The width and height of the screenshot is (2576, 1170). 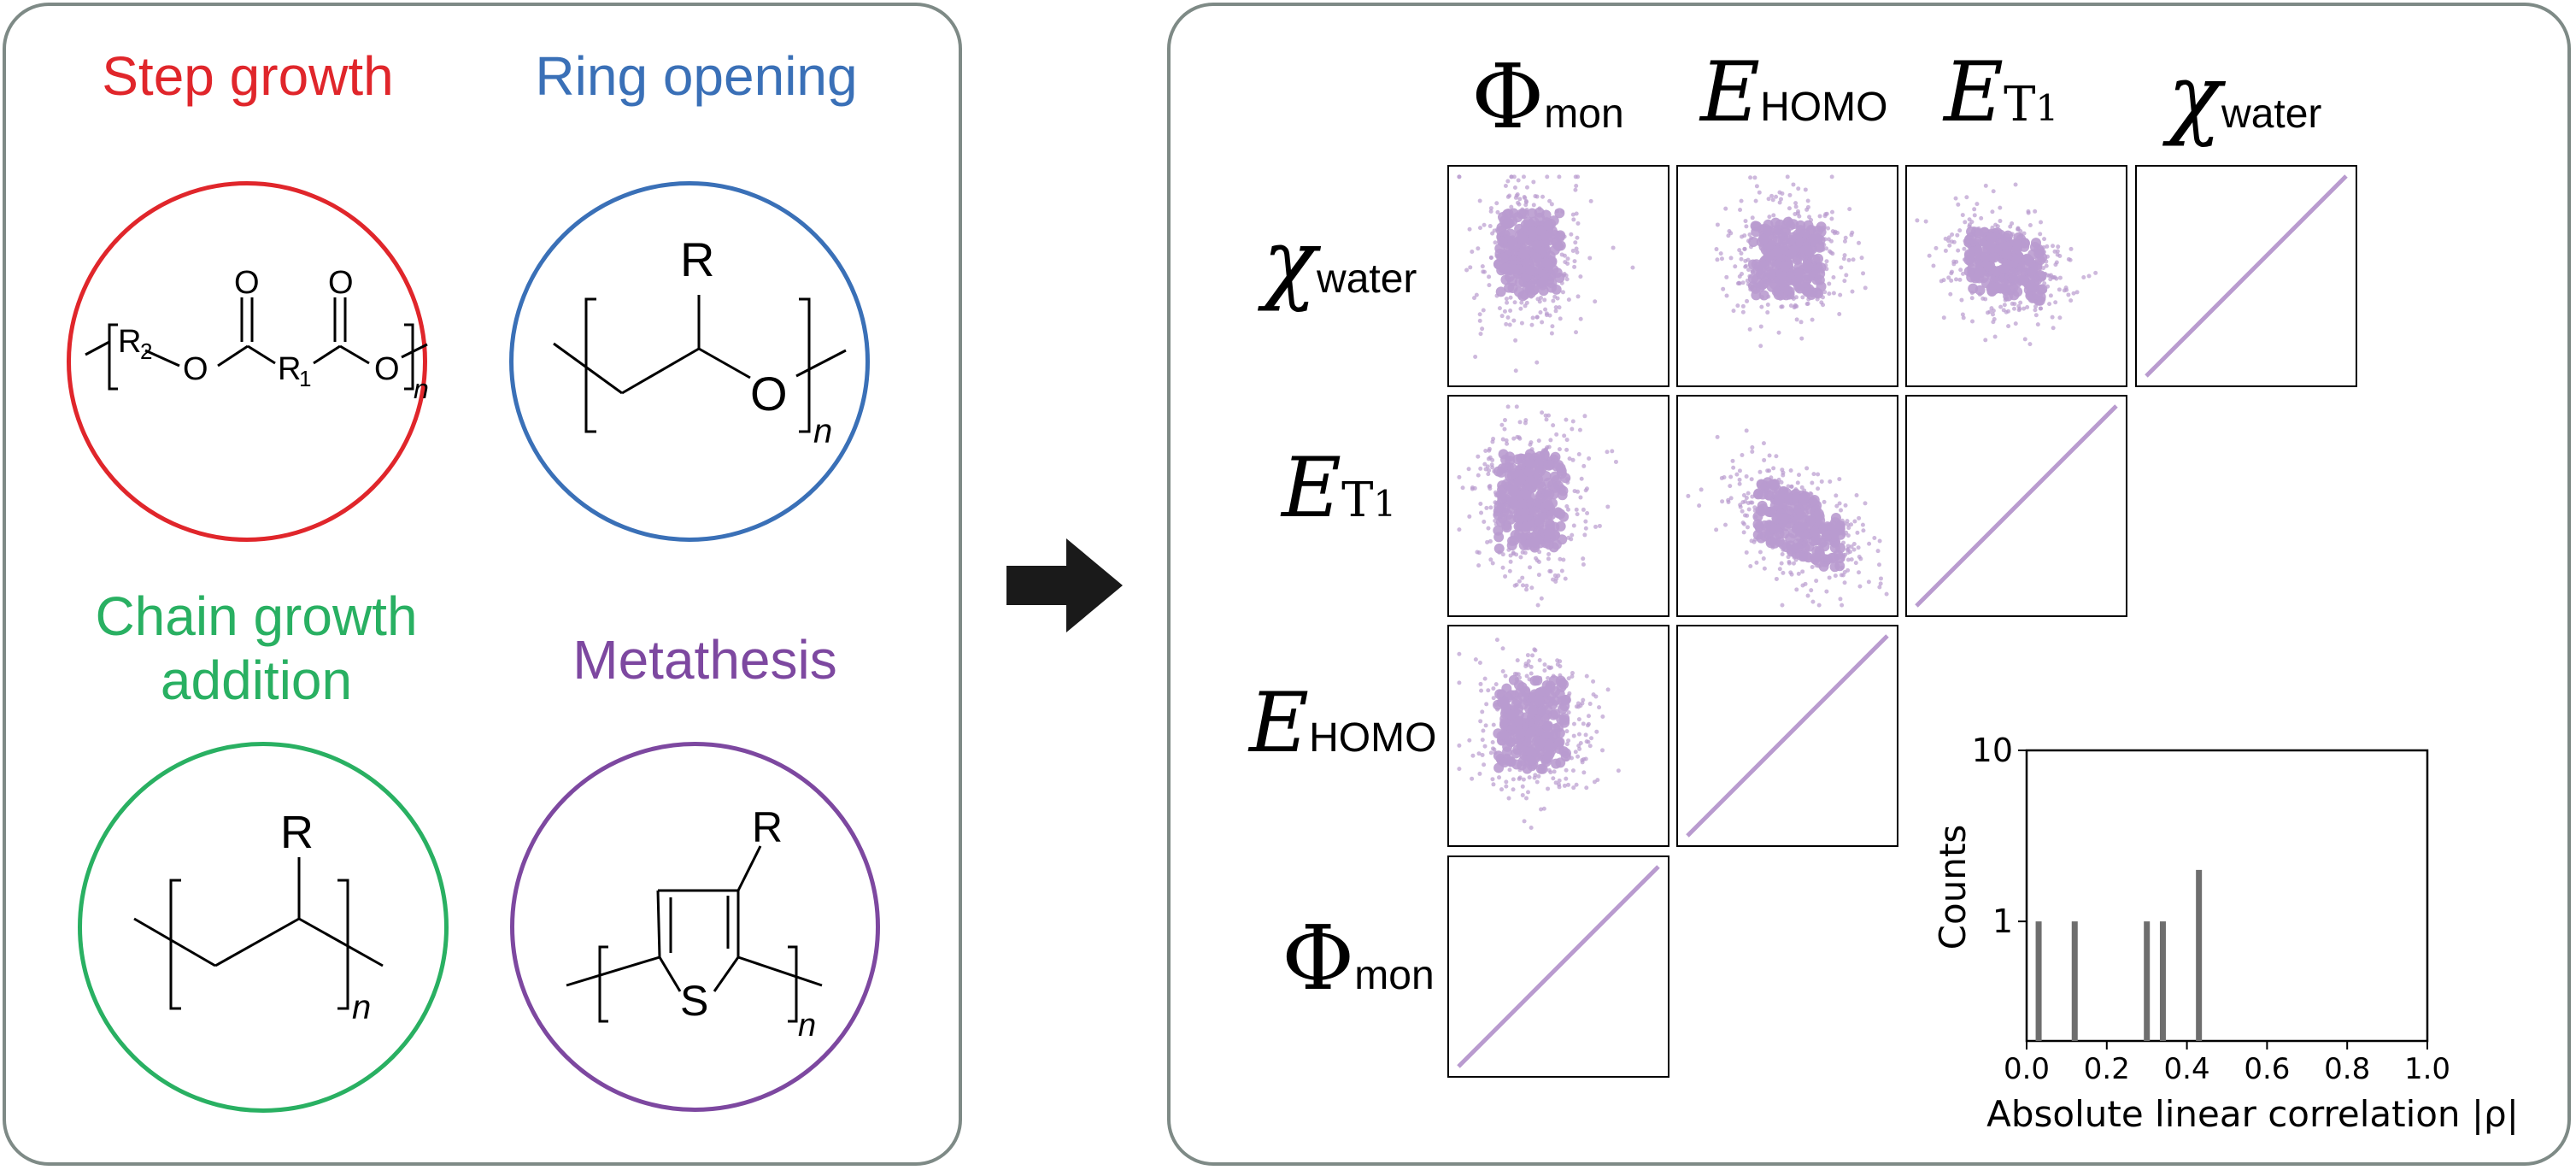 What do you see at coordinates (769, 393) in the screenshot?
I see `ether-o-text: O` at bounding box center [769, 393].